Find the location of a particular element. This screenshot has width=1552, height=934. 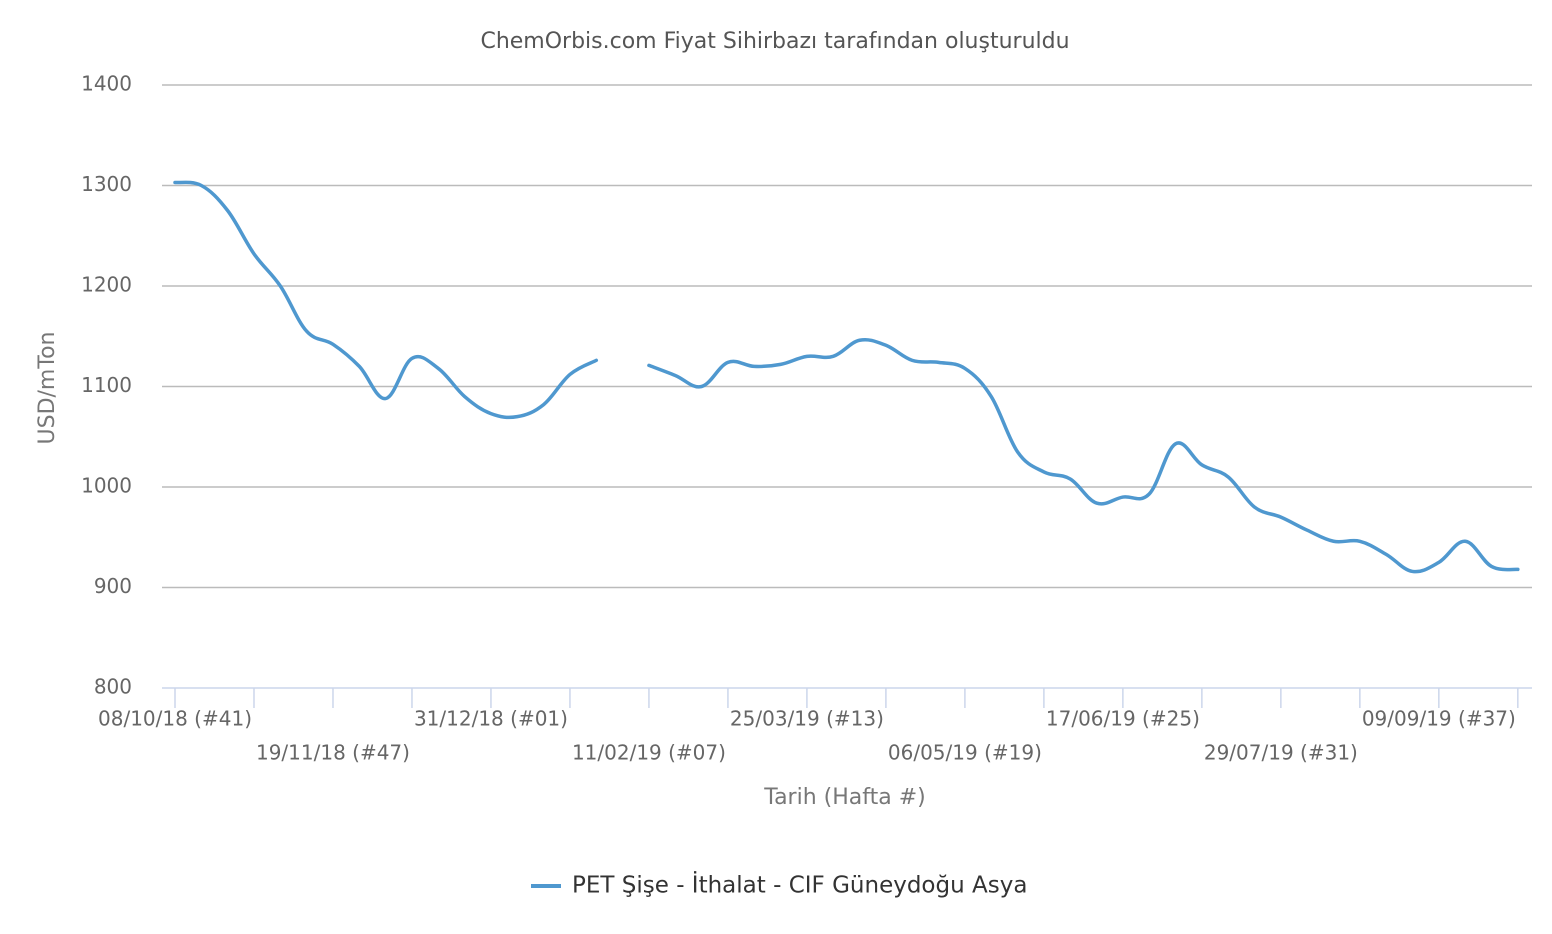

y-tick-label: 1200 is located at coordinates (106, 285).